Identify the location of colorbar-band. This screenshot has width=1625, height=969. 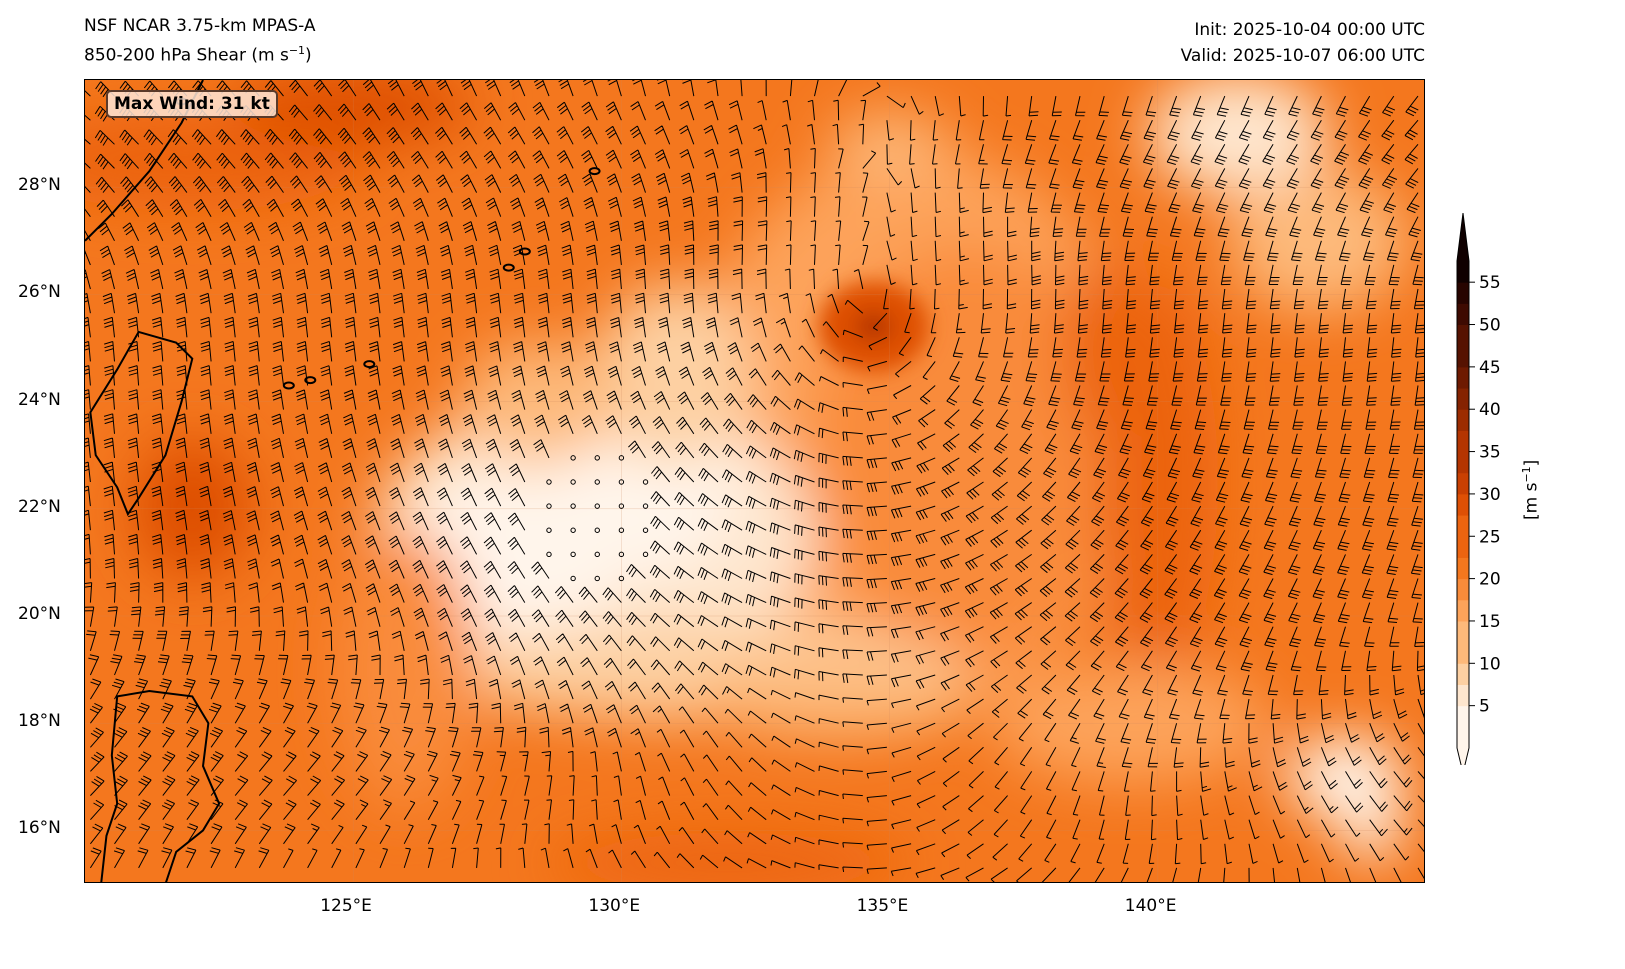
(1463, 399).